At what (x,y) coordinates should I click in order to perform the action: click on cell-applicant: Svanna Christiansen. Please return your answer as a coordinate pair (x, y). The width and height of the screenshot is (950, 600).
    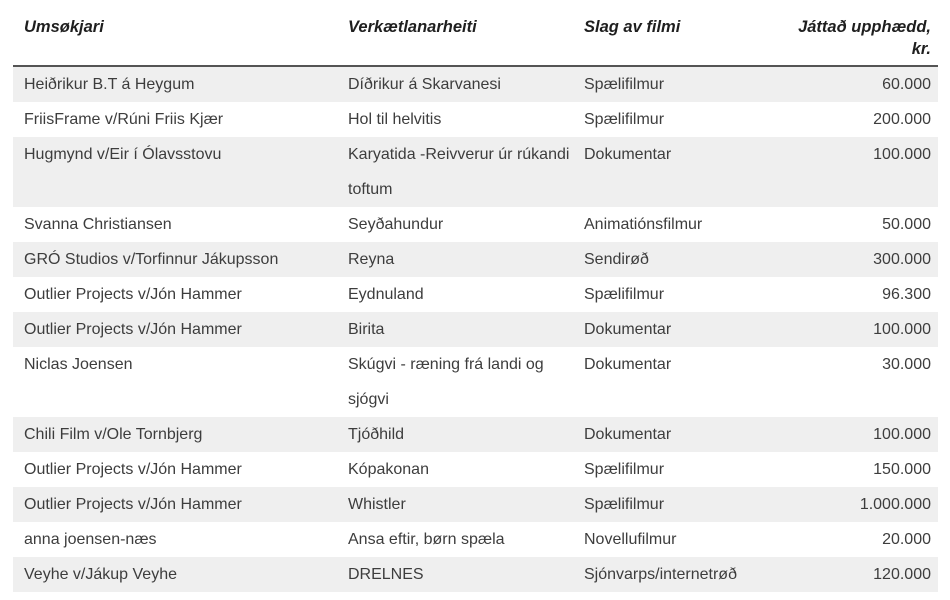
    Looking at the image, I should click on (98, 224).